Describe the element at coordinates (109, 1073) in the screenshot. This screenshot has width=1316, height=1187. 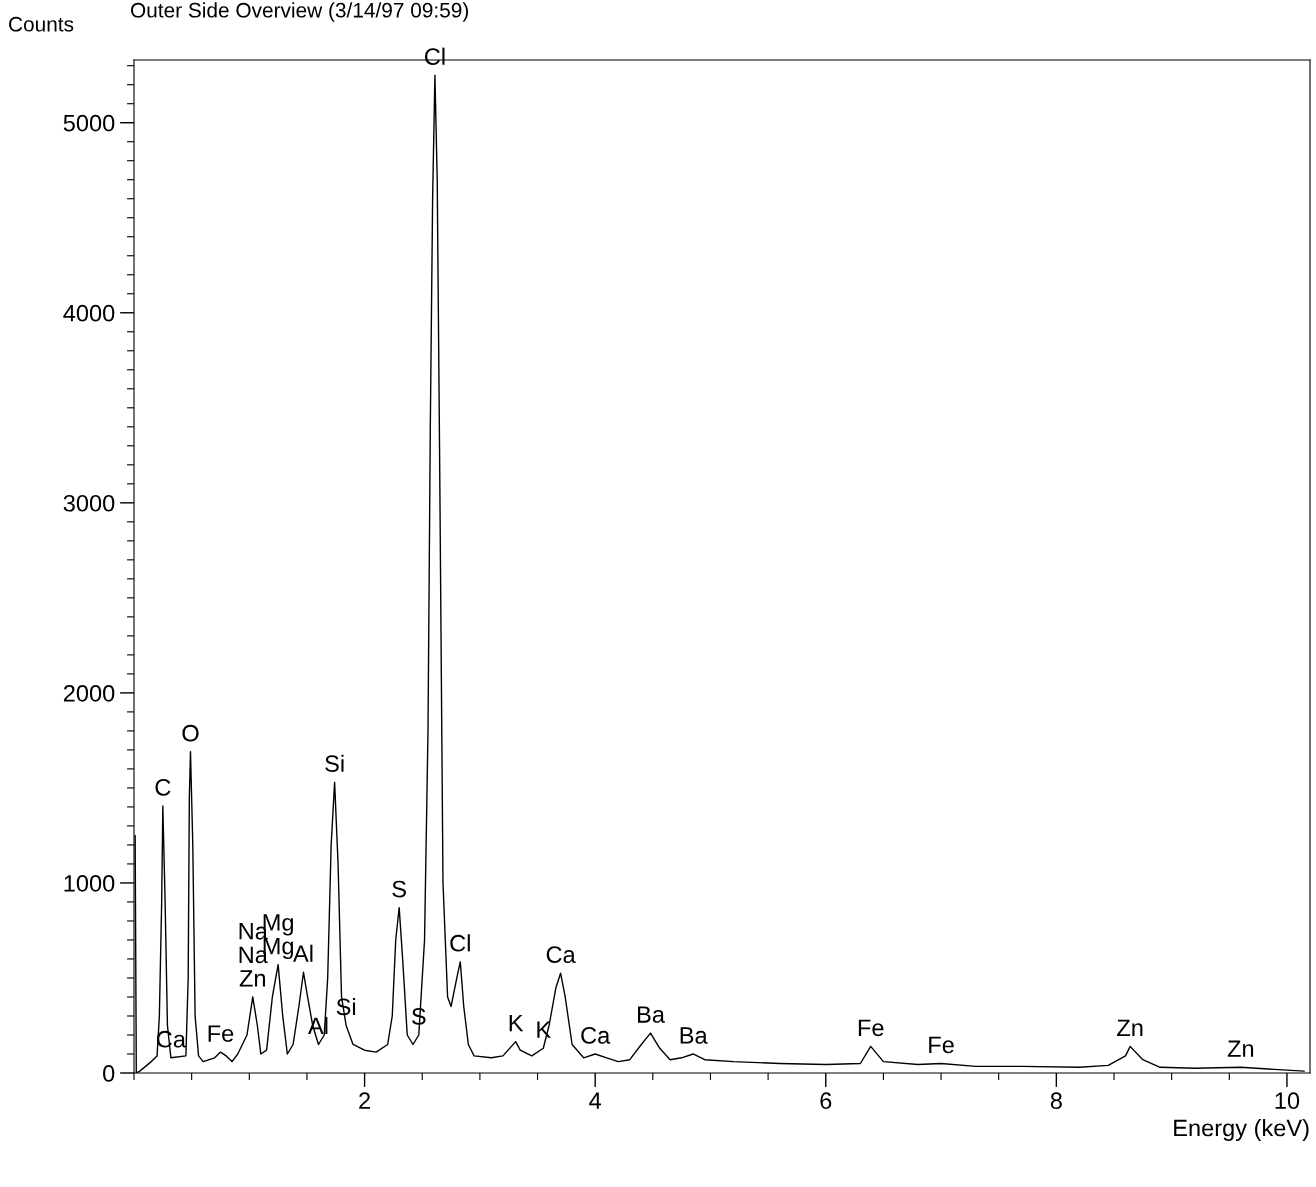
I see `y-tick-label: 0` at that location.